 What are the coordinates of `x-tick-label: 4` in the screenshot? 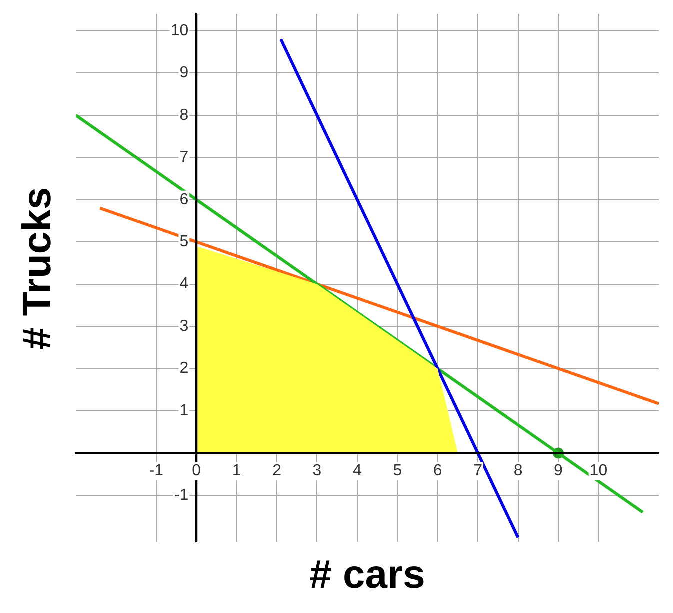 It's located at (357, 471).